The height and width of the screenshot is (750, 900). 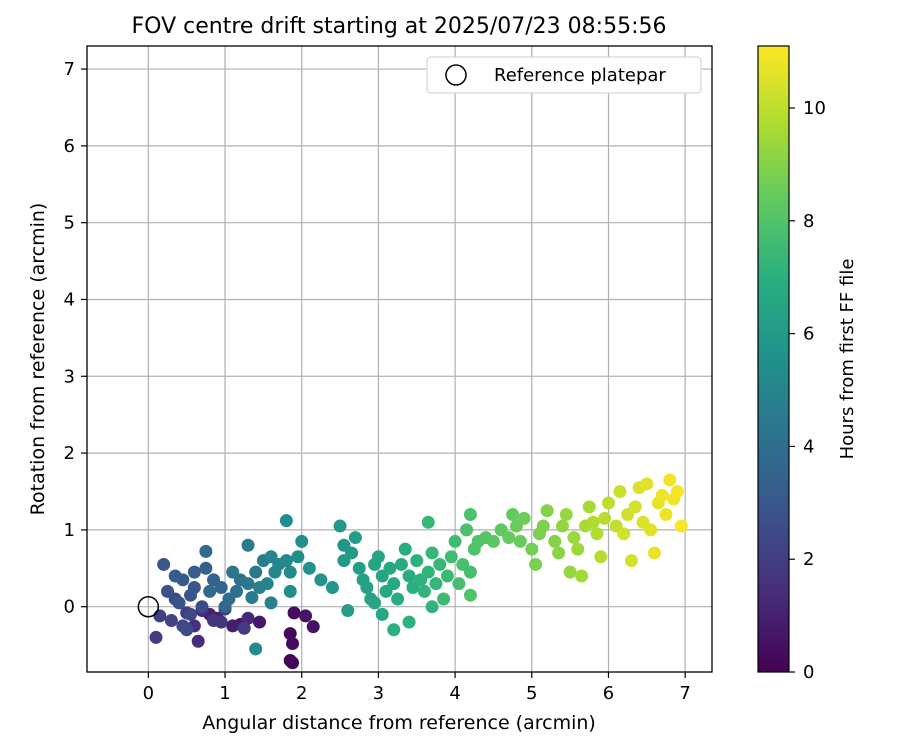 What do you see at coordinates (69, 376) in the screenshot?
I see `y-tick-label: 3` at bounding box center [69, 376].